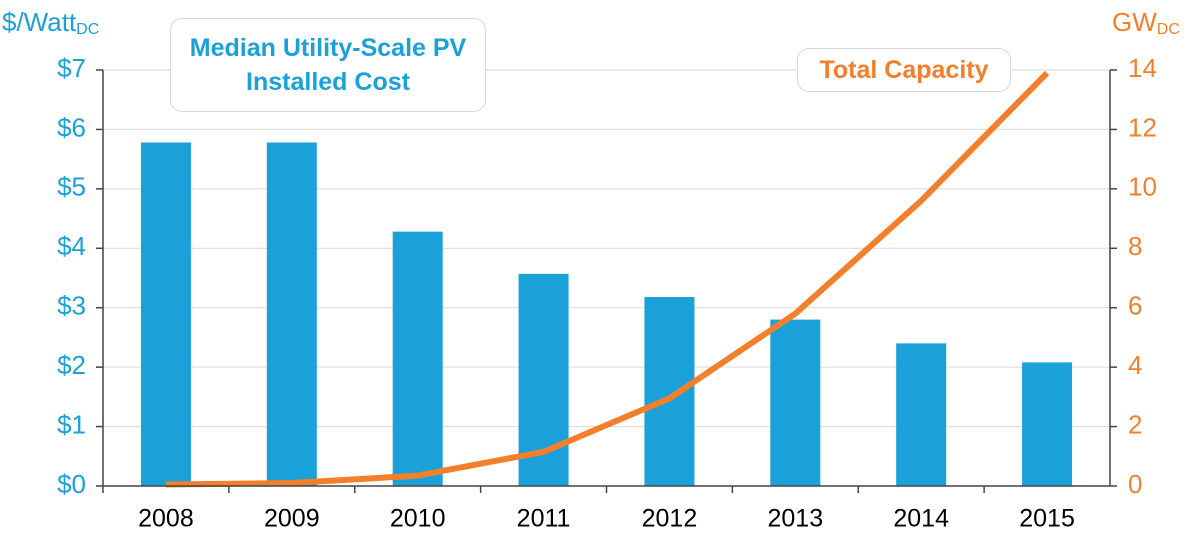 The height and width of the screenshot is (541, 1203). Describe the element at coordinates (166, 519) in the screenshot. I see `x-tick-label: 2008` at that location.